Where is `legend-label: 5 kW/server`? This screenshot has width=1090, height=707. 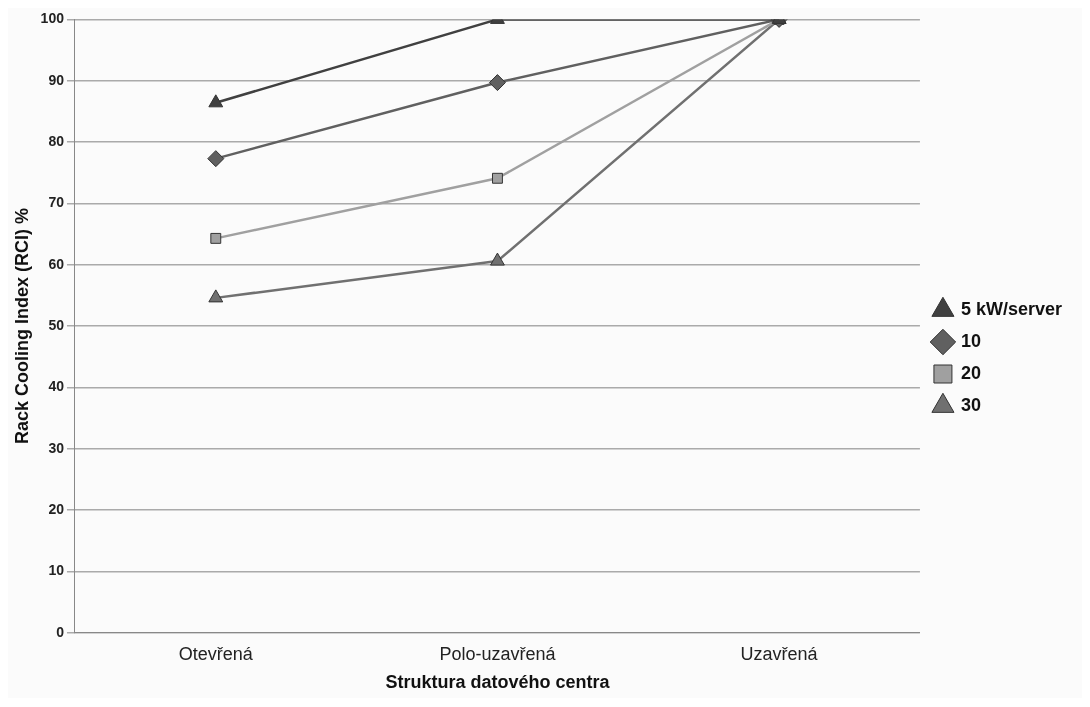 legend-label: 5 kW/server is located at coordinates (1011, 308).